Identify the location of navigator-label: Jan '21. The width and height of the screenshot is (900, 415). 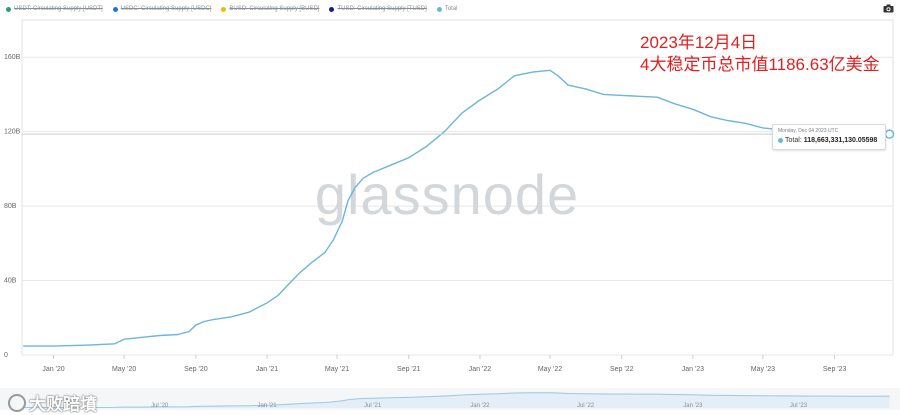
(267, 406).